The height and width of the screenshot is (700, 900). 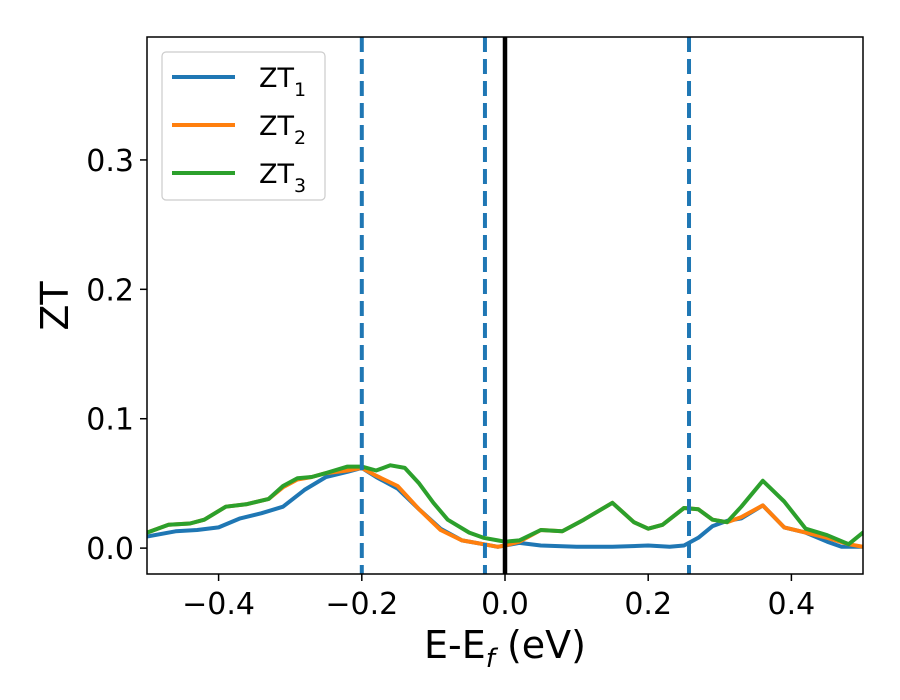 I want to click on legend-box, so click(x=243, y=126).